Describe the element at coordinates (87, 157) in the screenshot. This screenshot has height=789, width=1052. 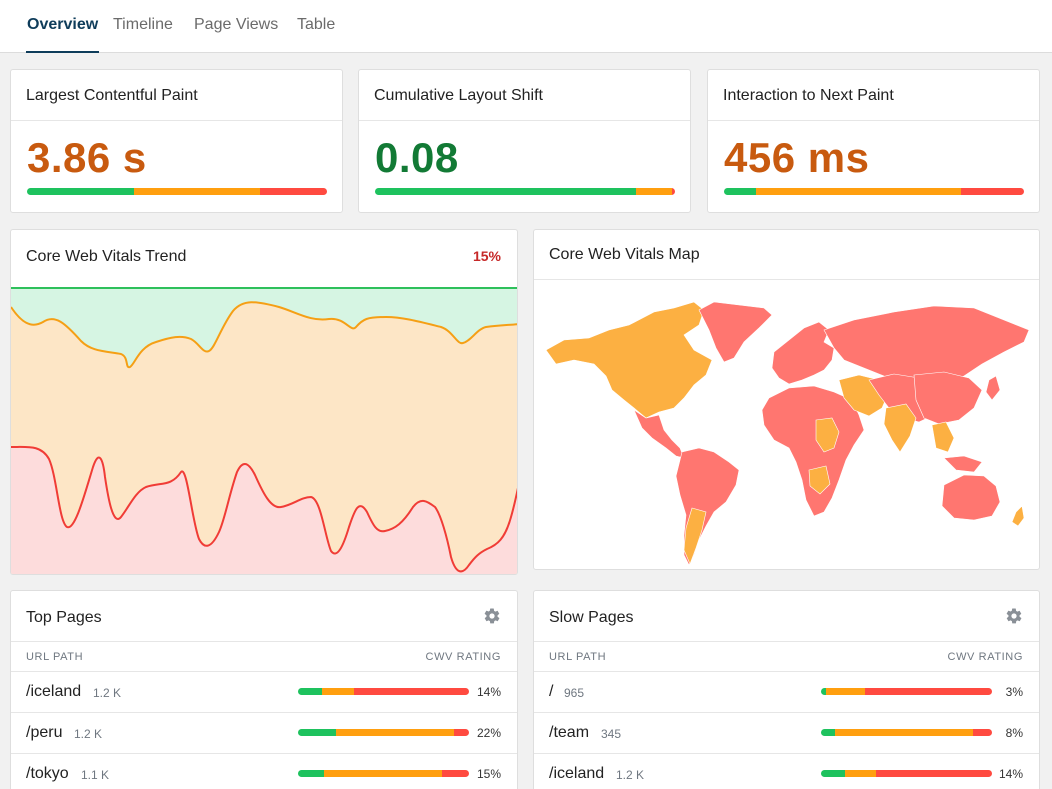
I see `lcp-value: 3.86 s` at that location.